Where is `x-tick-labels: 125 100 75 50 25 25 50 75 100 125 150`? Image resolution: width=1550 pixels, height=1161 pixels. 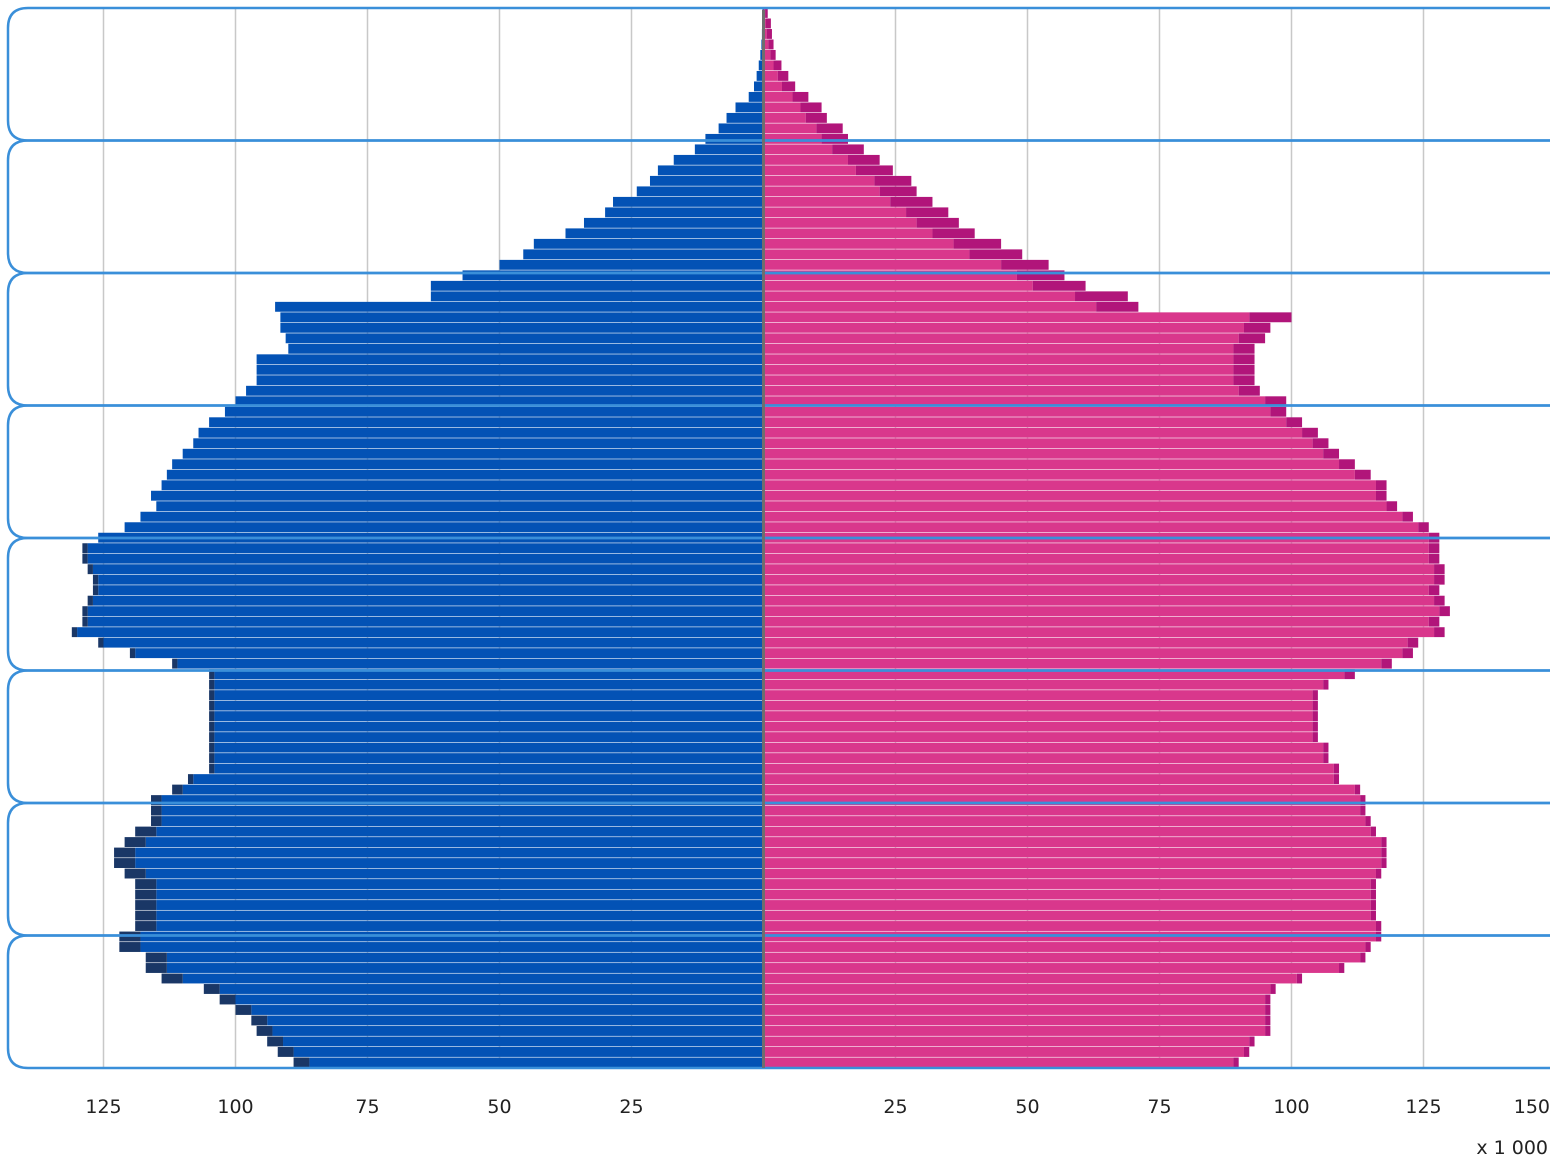
x-tick-labels: 125 100 75 50 25 25 50 75 100 125 150 is located at coordinates (817, 1107).